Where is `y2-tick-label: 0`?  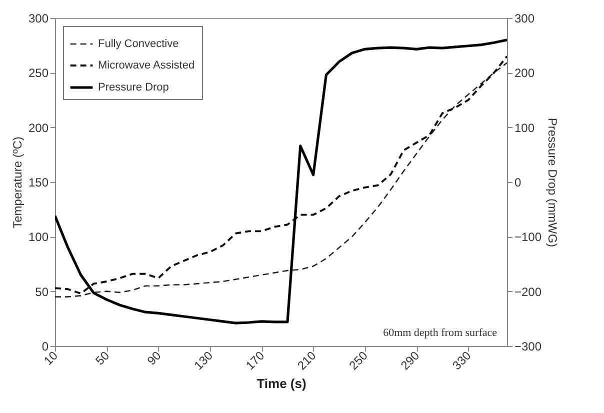 y2-tick-label: 0 is located at coordinates (518, 183).